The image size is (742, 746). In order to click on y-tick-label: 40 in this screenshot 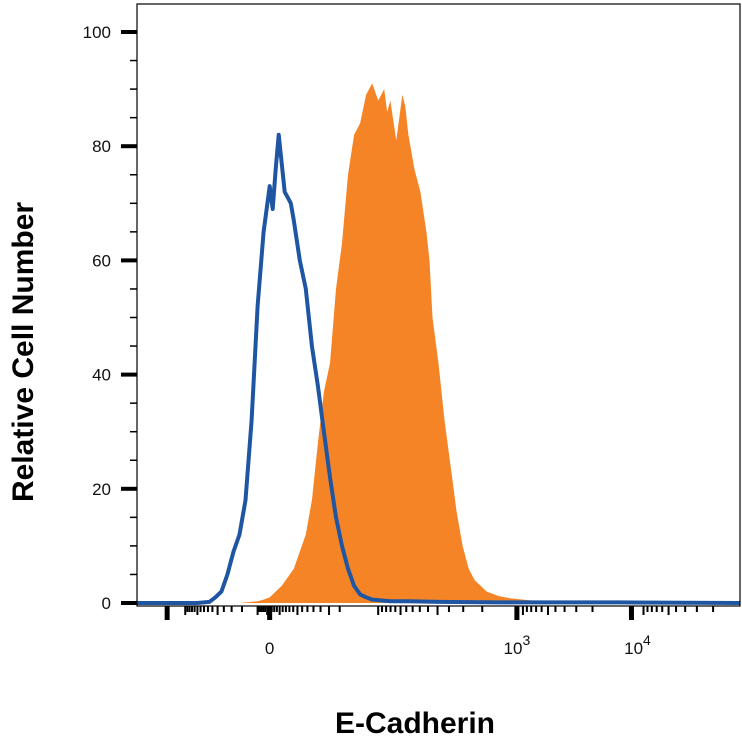, I will do `click(101, 375)`.